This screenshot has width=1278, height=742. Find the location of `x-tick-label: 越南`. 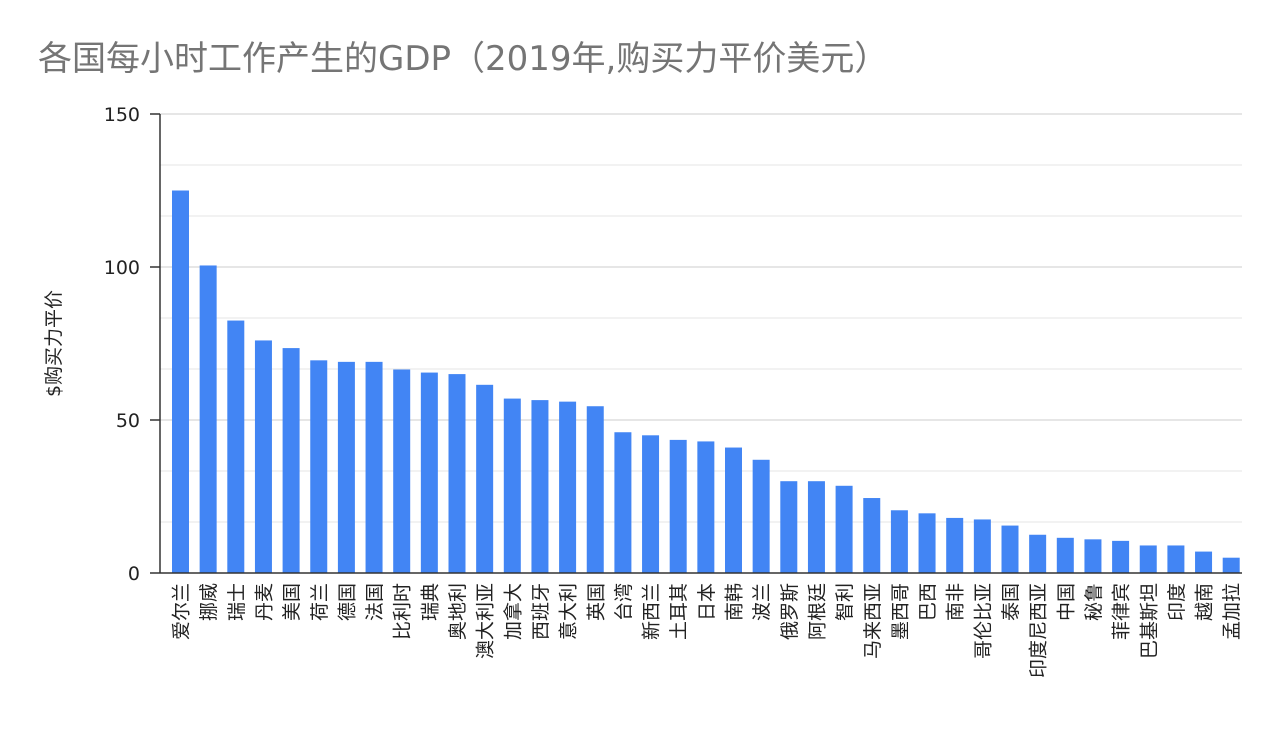

x-tick-label: 越南 is located at coordinates (1205, 602).